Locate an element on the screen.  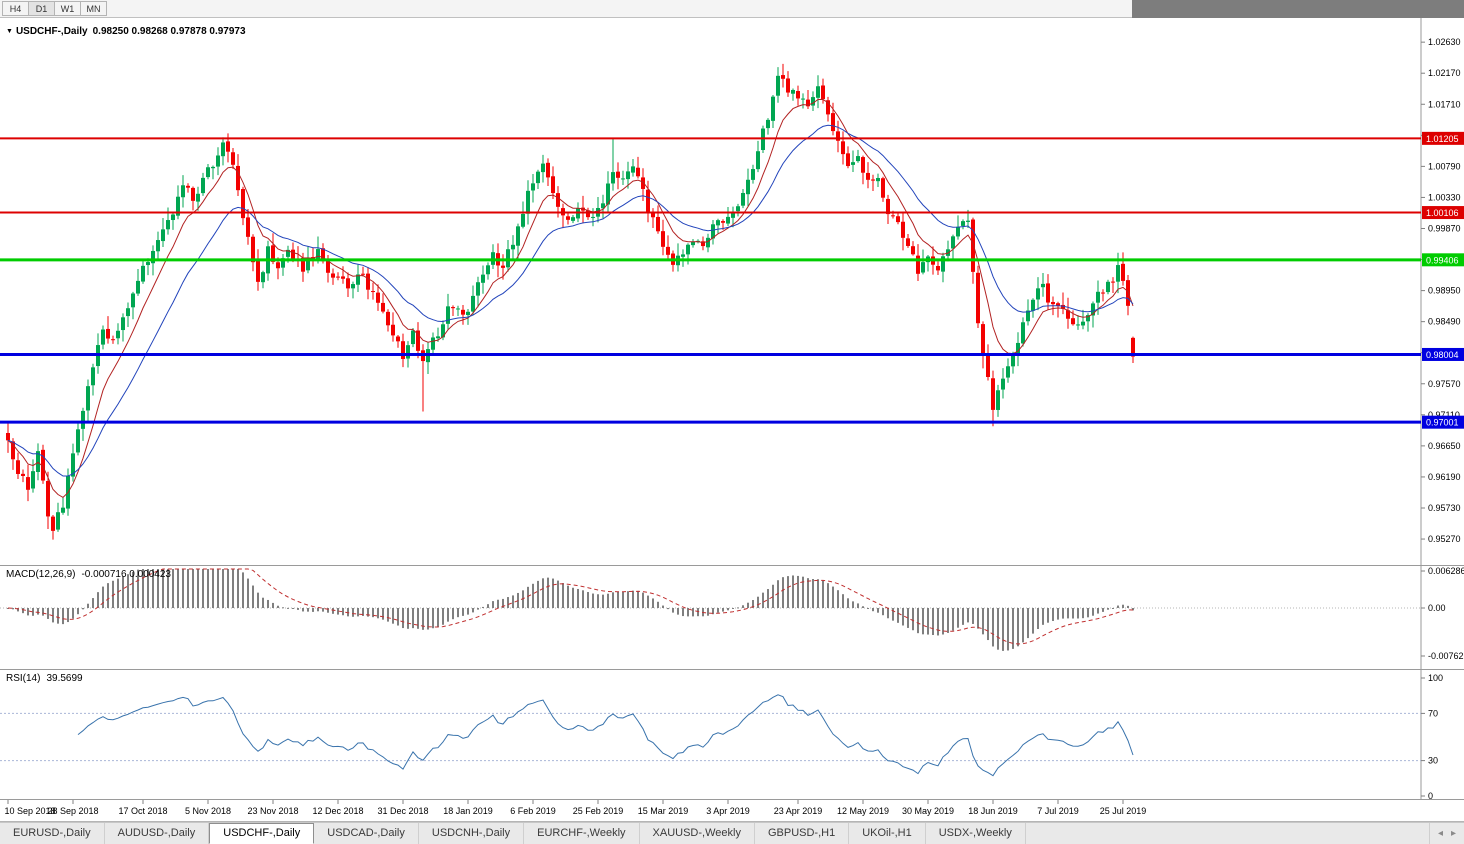
chart-tab-gbpusd-h1: GBPUSD-,H1 is located at coordinates (802, 833).